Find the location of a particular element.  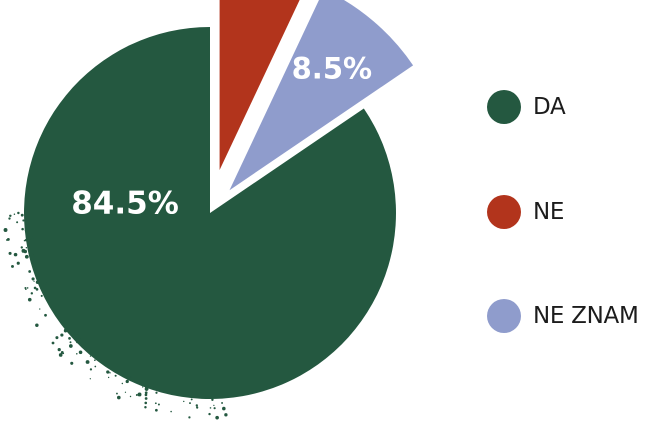

legend-item-ne: NE is located at coordinates (525, 212).